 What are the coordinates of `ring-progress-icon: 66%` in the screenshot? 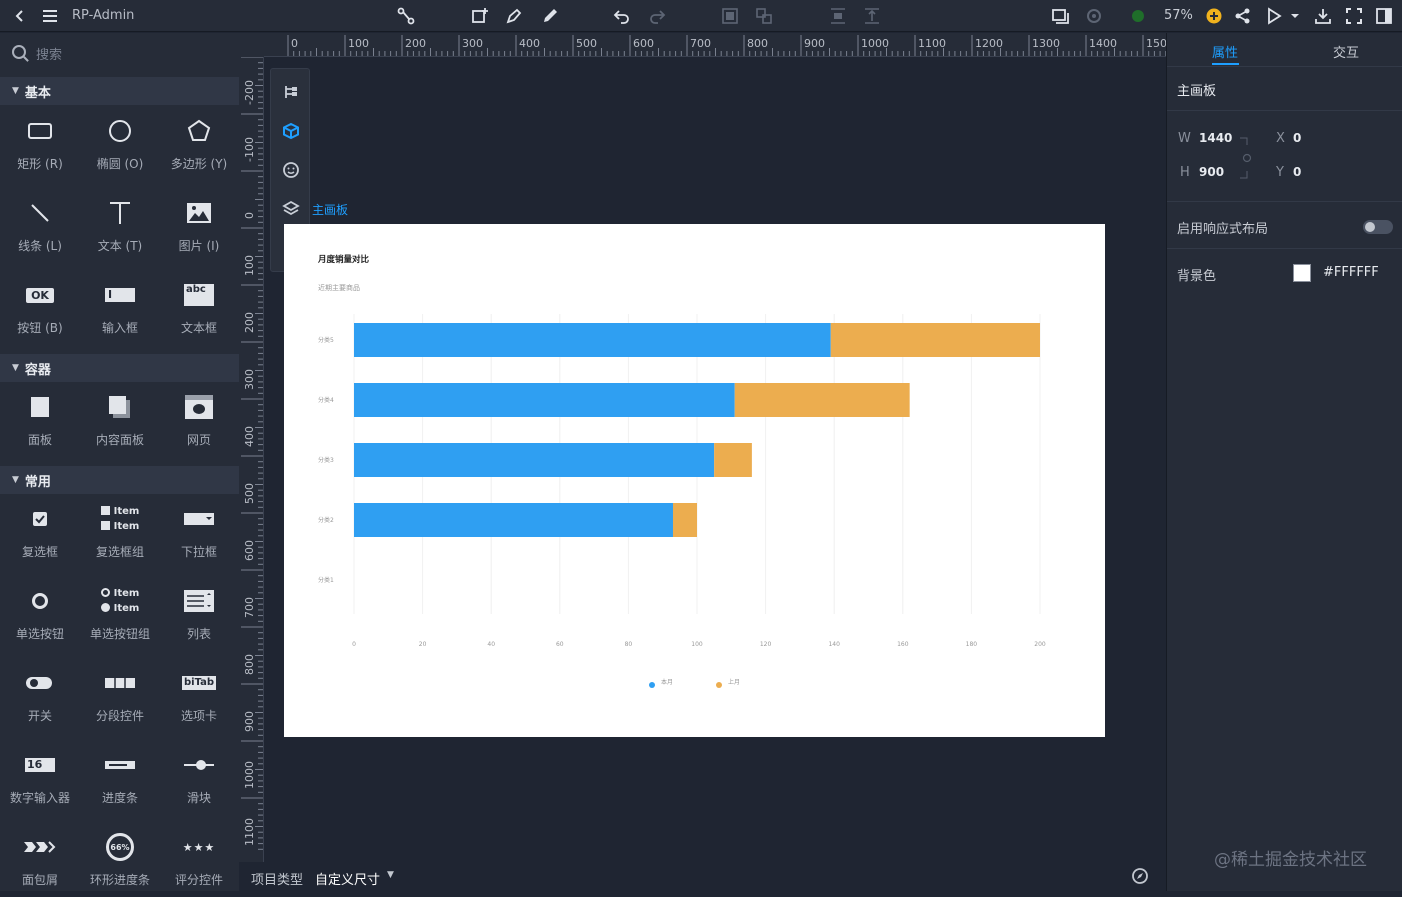 It's located at (120, 847).